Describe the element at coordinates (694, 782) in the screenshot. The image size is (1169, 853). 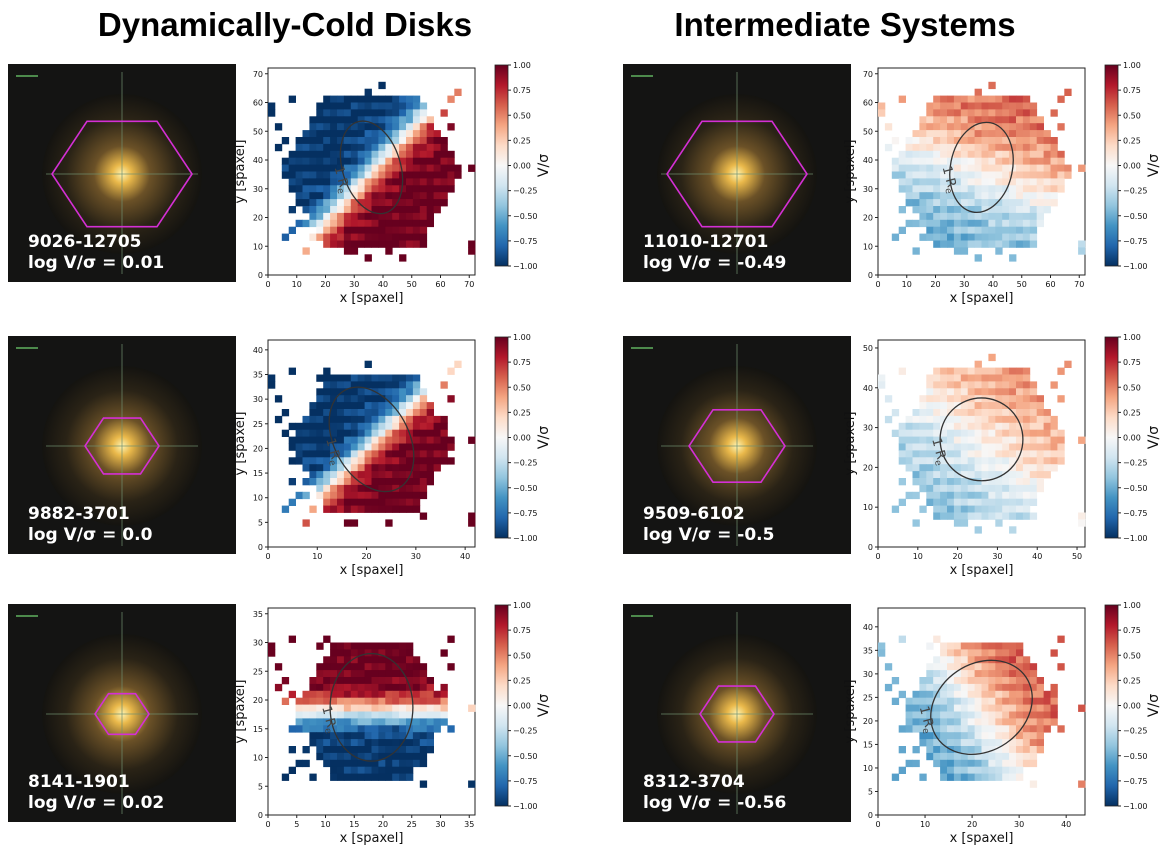
I see `galaxy-id-label: 8312-3704` at that location.